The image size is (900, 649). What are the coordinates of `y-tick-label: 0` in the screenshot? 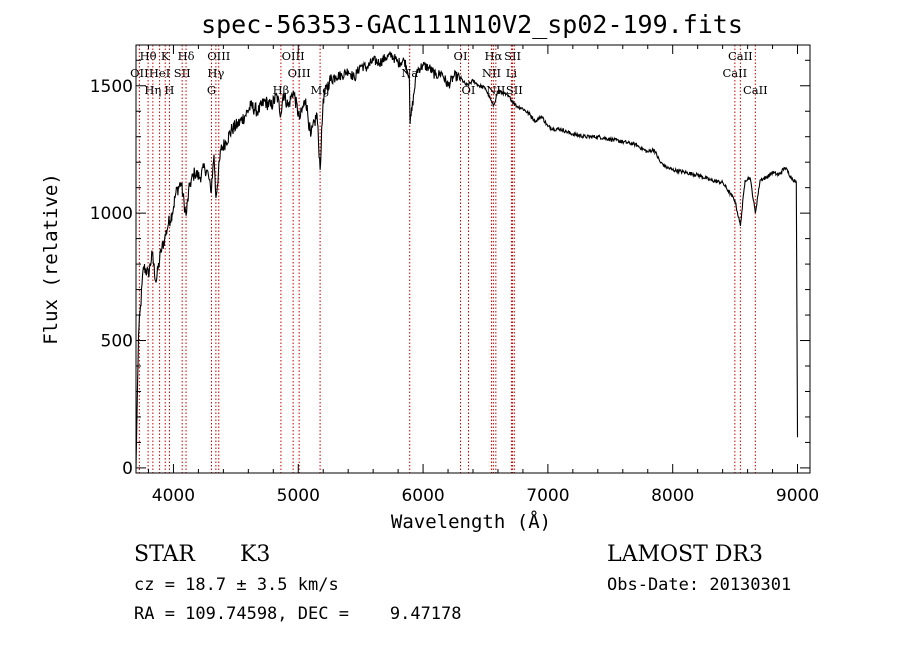 It's located at (127, 469).